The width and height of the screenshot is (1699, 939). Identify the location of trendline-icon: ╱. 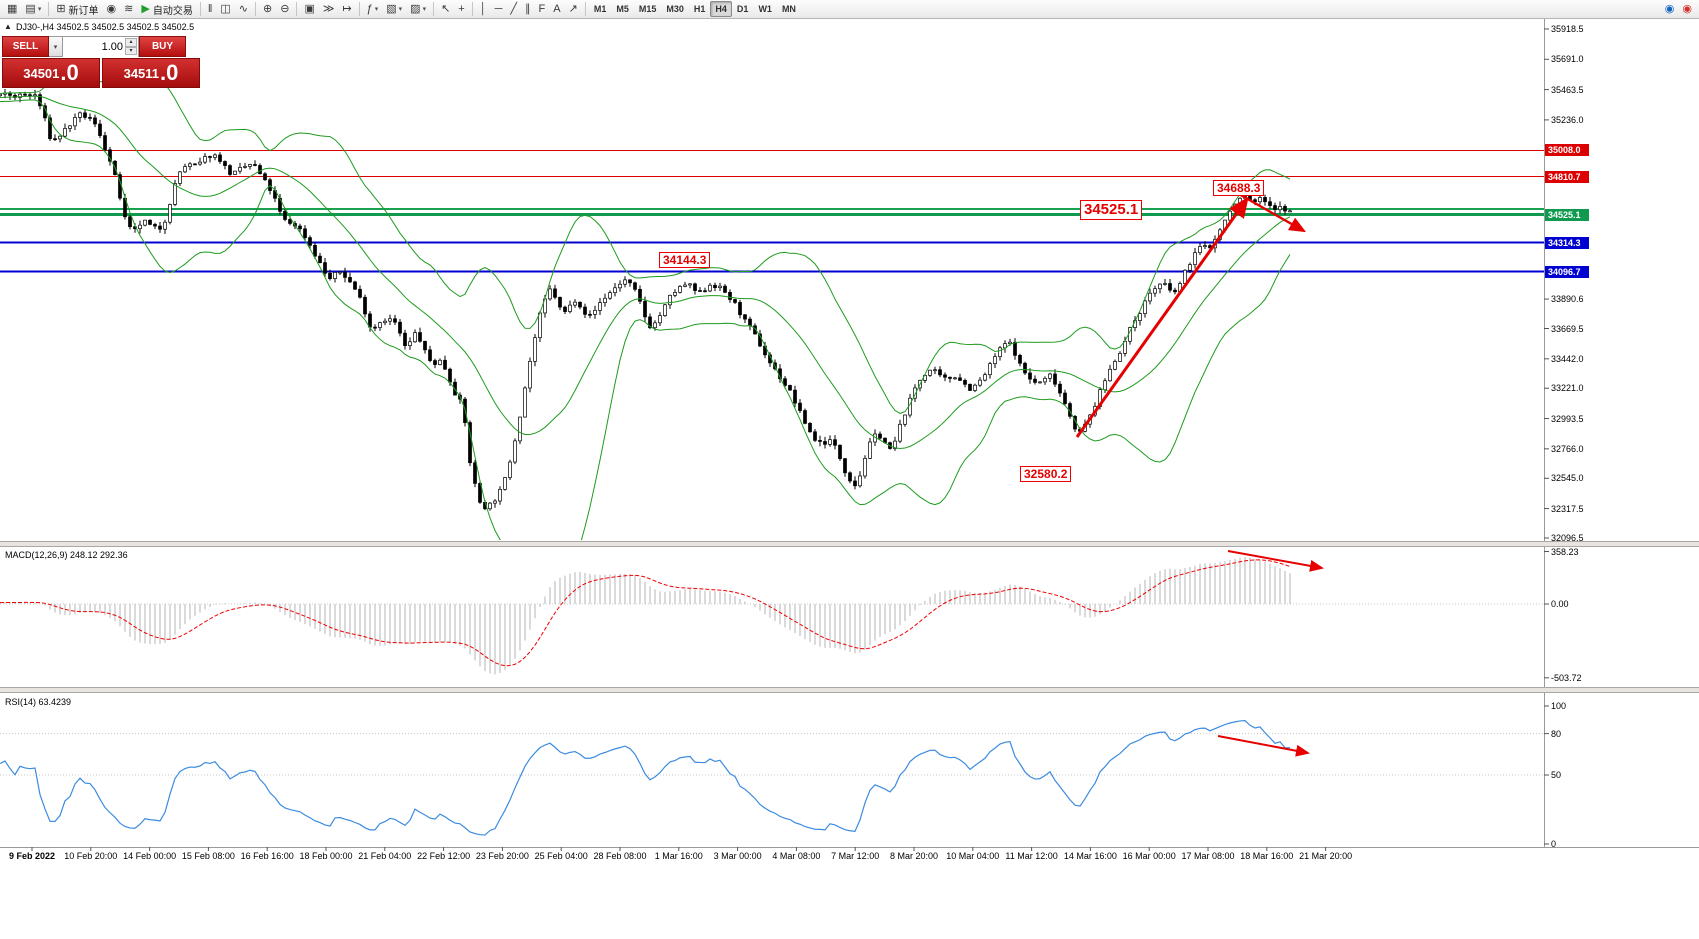
(514, 8).